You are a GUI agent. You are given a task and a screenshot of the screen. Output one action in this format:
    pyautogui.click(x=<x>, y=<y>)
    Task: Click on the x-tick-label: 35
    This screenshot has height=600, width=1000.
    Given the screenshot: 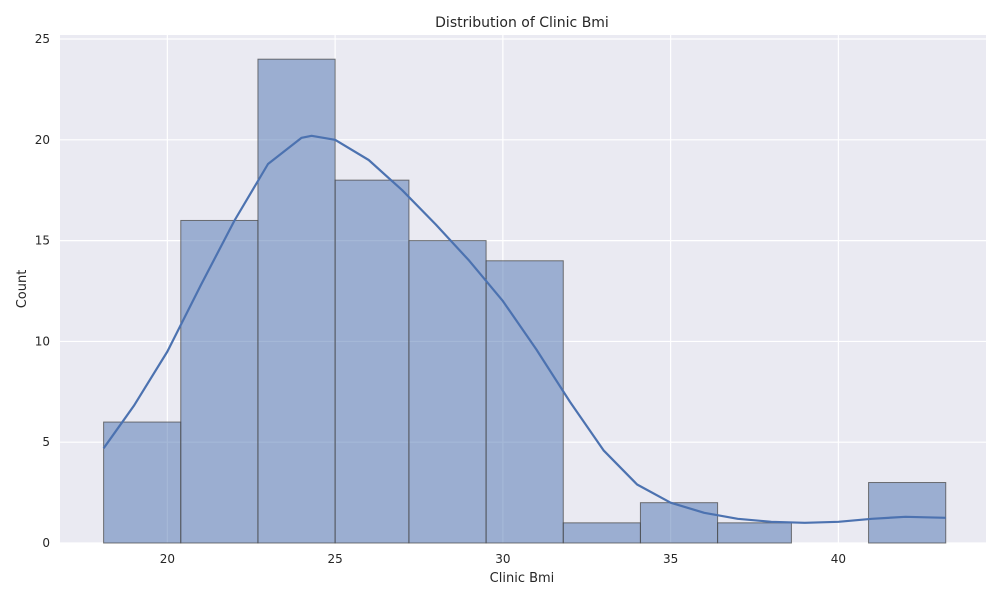 What is the action you would take?
    pyautogui.click(x=670, y=559)
    